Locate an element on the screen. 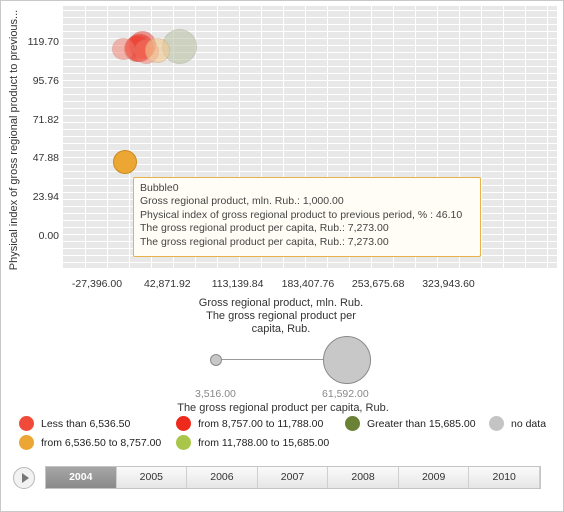 This screenshot has width=564, height=512. x-axis-title-line1: Gross regional product, mln. Rub. is located at coordinates (281, 303).